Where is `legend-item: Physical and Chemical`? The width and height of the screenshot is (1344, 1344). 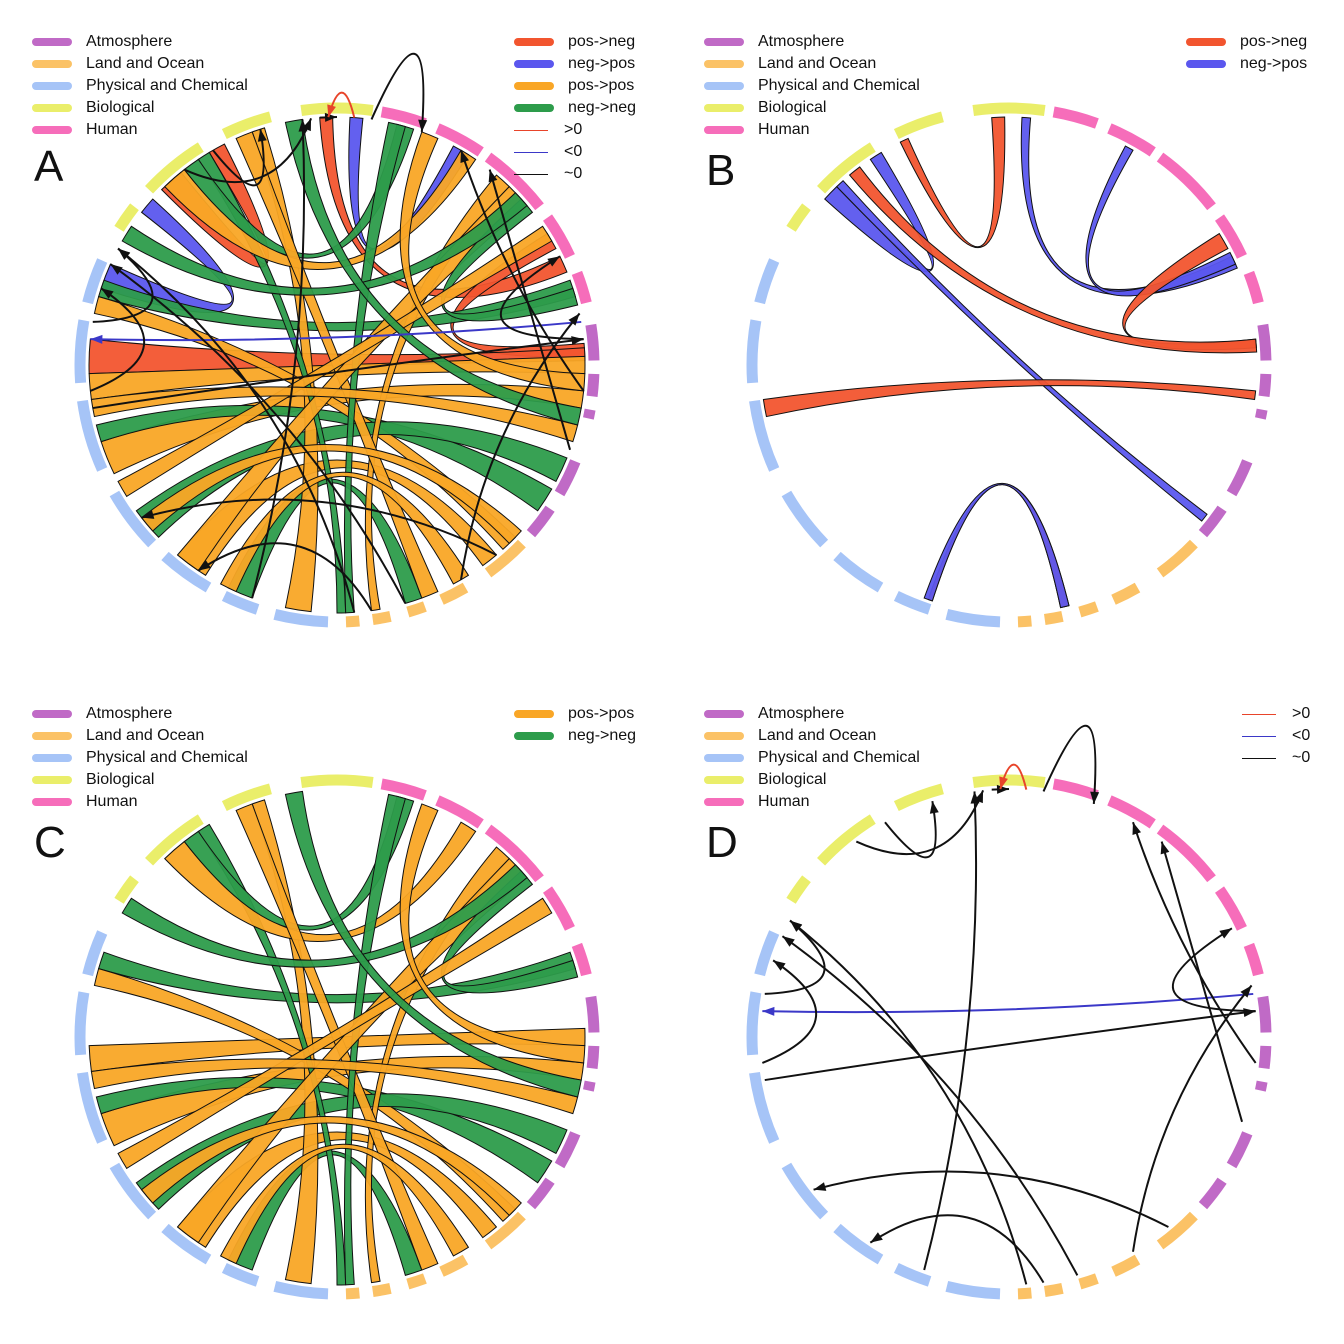 legend-item: Physical and Chemical is located at coordinates (140, 758).